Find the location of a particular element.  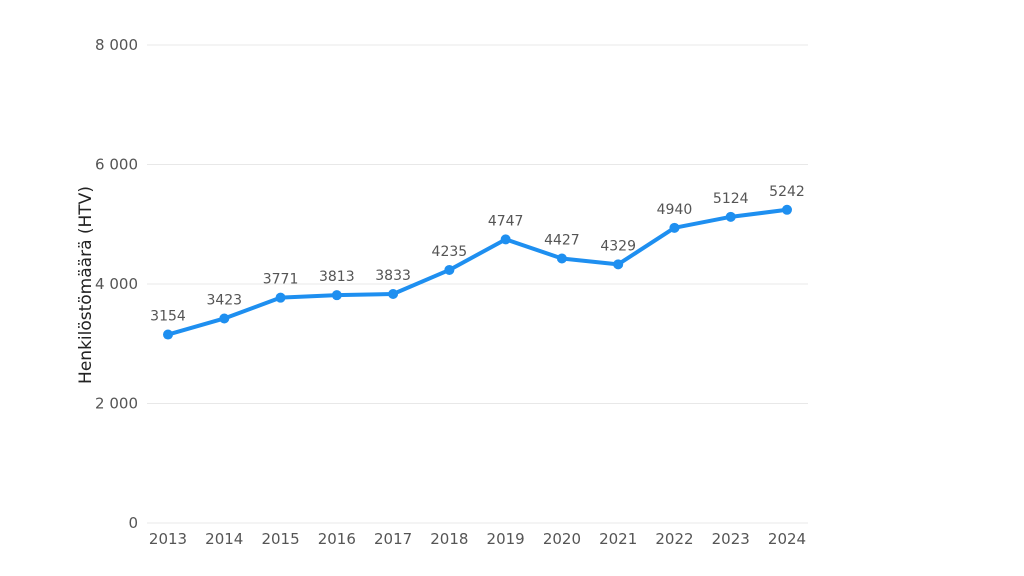

x-tick-label: 2021 is located at coordinates (618, 539).